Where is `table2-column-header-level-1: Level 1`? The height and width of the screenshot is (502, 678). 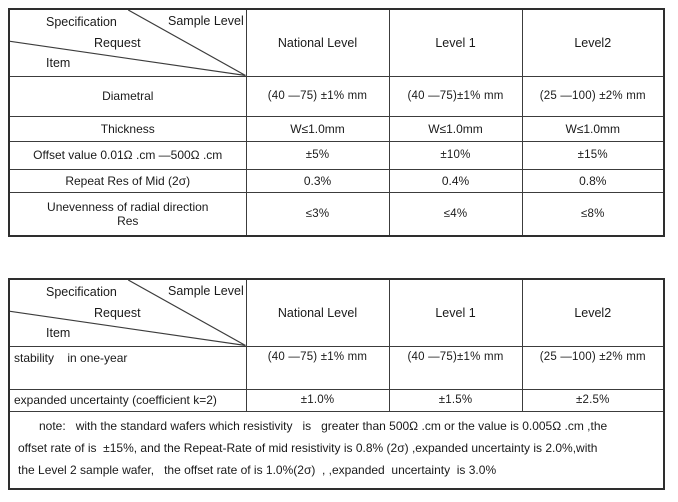 table2-column-header-level-1: Level 1 is located at coordinates (455, 312).